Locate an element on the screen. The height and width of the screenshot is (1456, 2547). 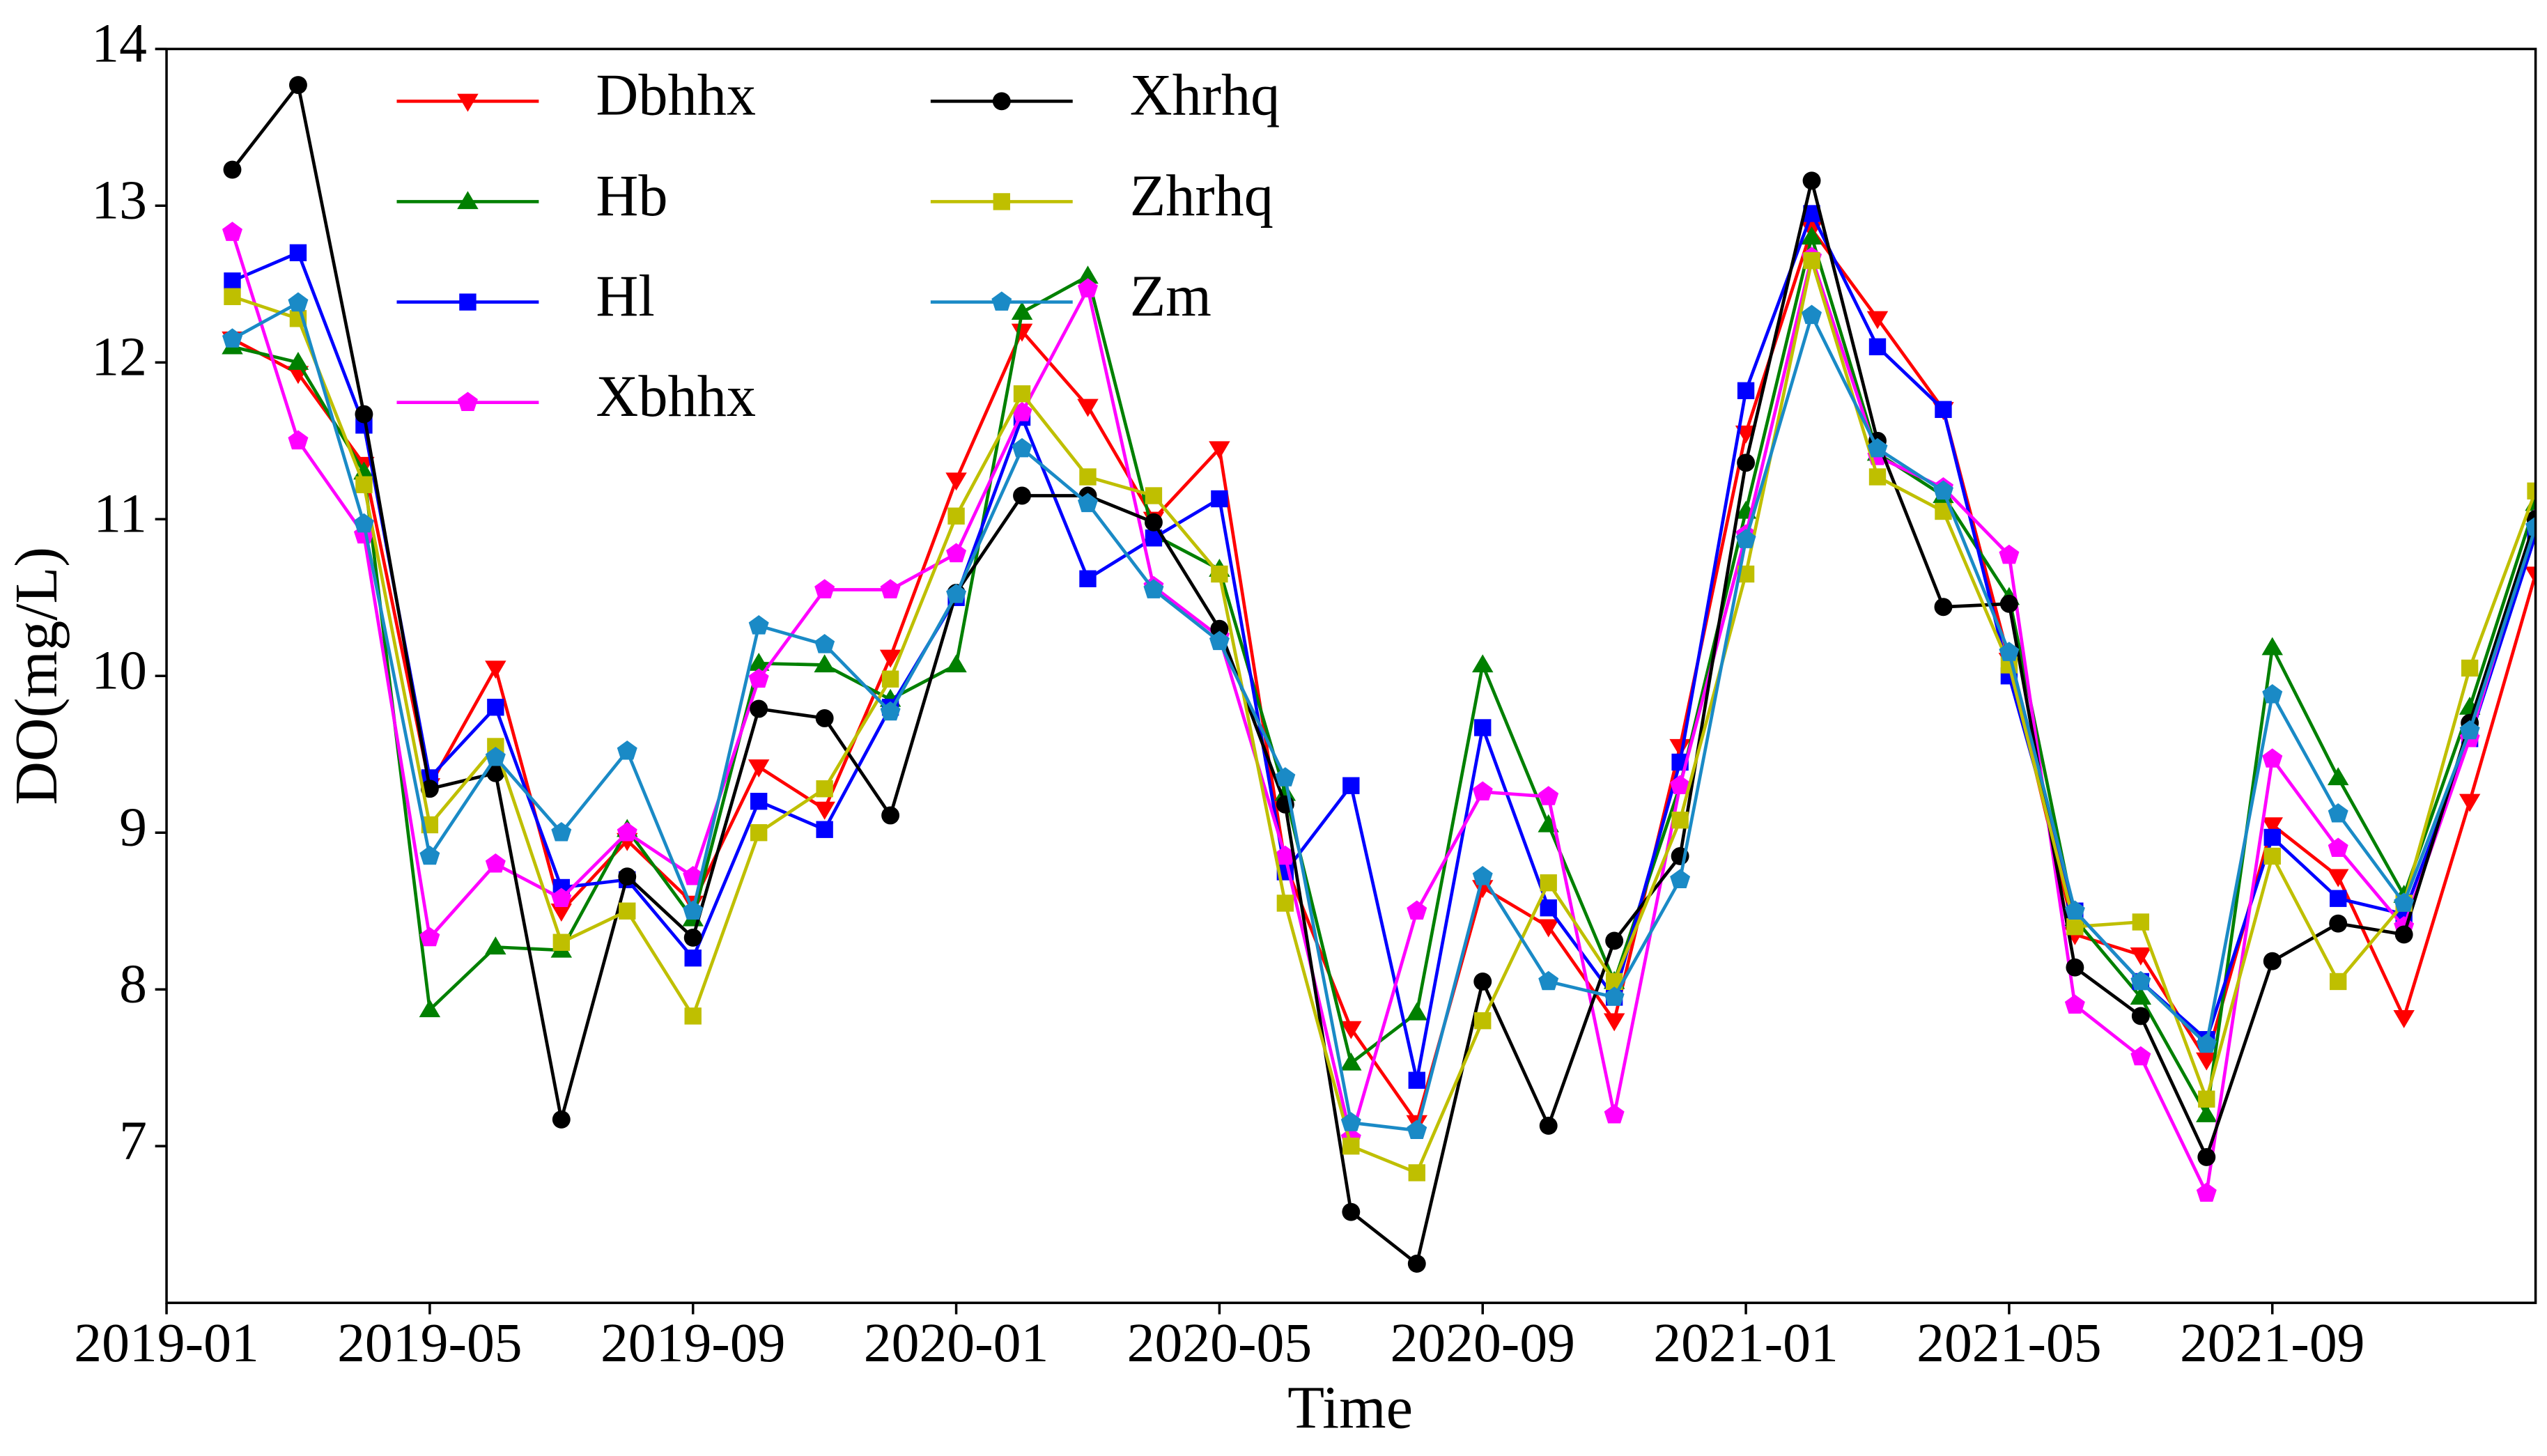
x-tick-label: 2021-09 is located at coordinates (2273, 1343).